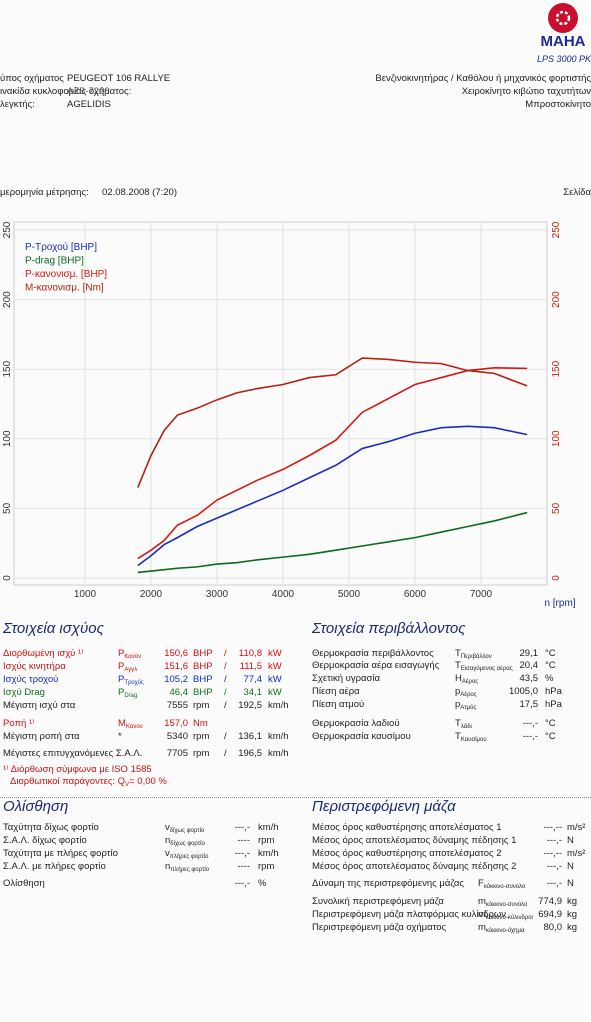  Describe the element at coordinates (384, 806) in the screenshot. I see `section-title: Περιστρεφόμενη μάζα` at that location.